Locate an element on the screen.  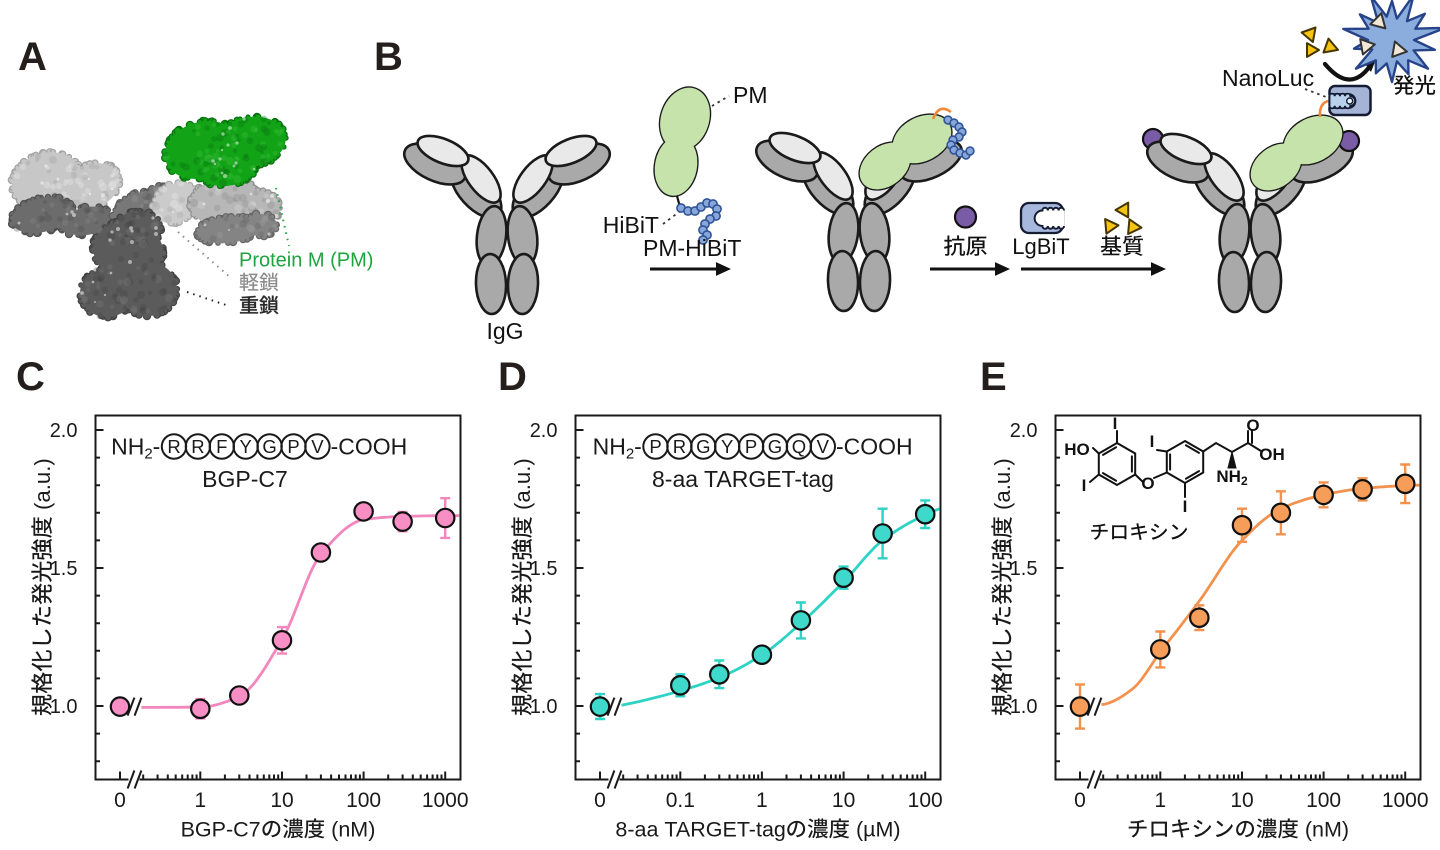
svg-text: LgBiT is located at coordinates (1040, 246).